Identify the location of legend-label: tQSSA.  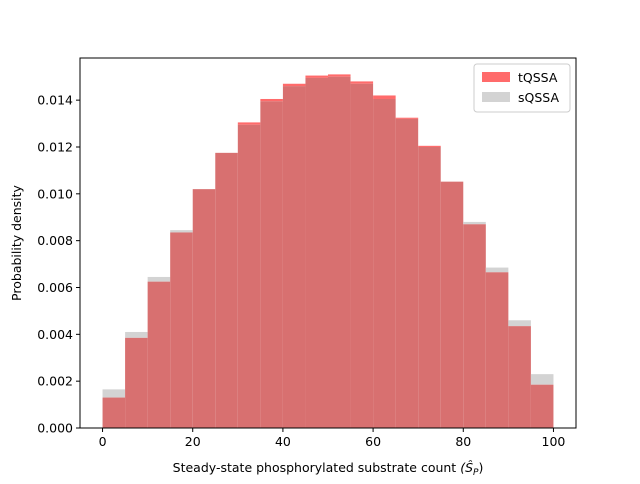
(538, 77).